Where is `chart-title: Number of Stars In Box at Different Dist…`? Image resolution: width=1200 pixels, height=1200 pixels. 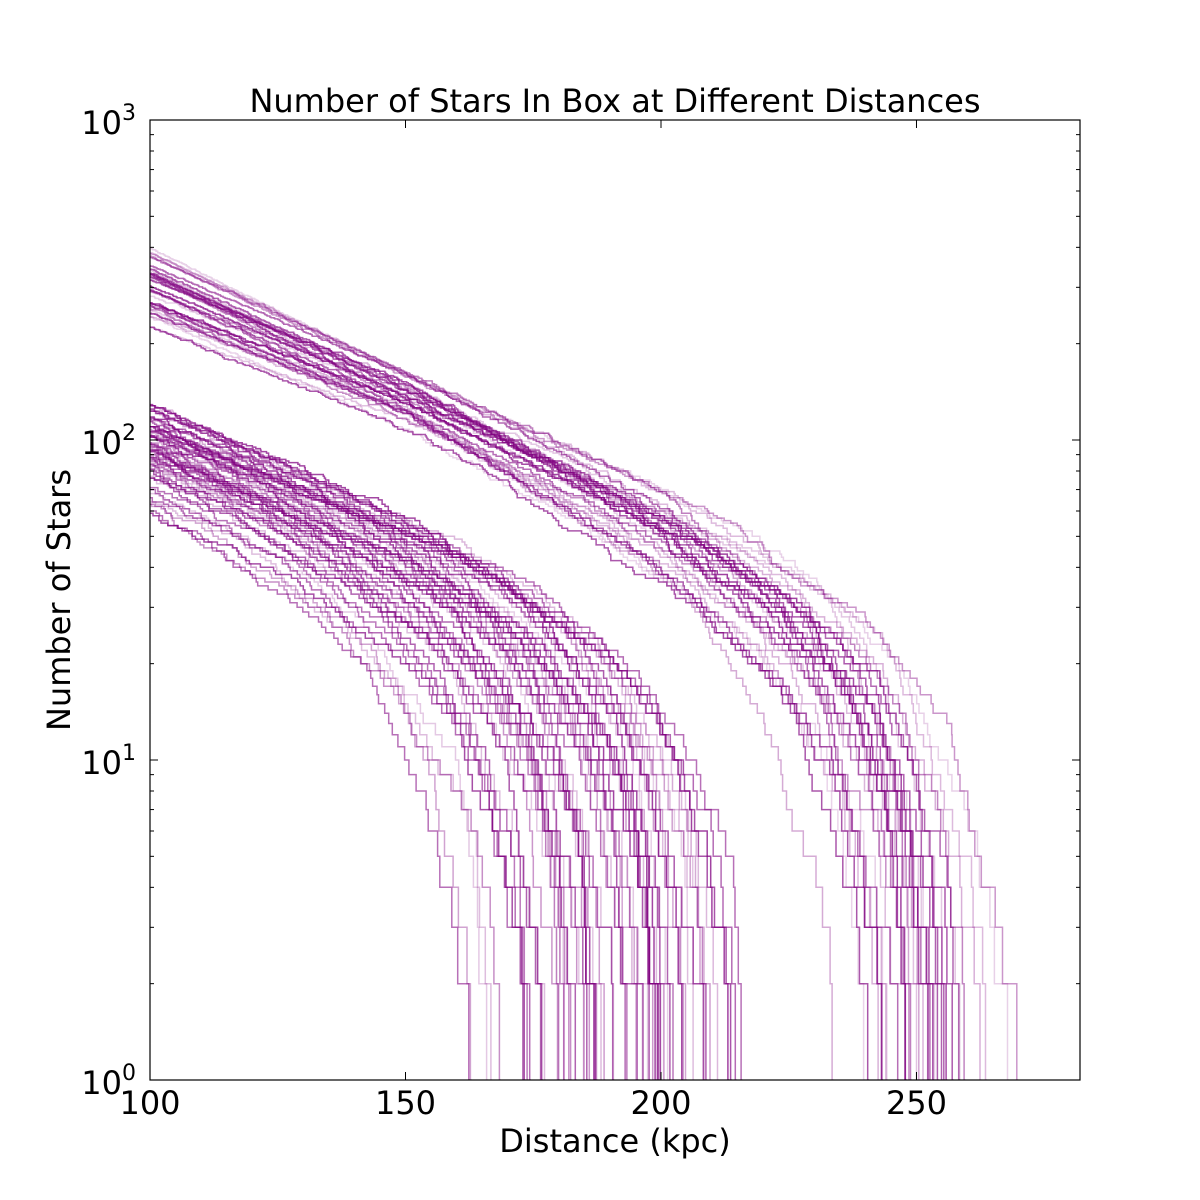 chart-title: Number of Stars In Box at Different Dist… is located at coordinates (614, 101).